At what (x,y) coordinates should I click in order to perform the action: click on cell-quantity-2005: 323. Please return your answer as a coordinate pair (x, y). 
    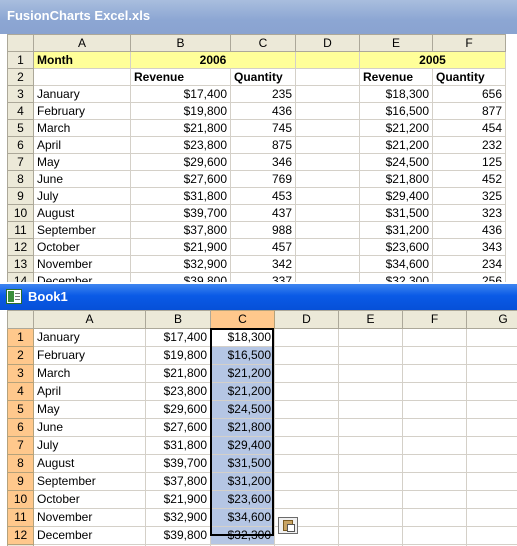
    Looking at the image, I should click on (469, 213).